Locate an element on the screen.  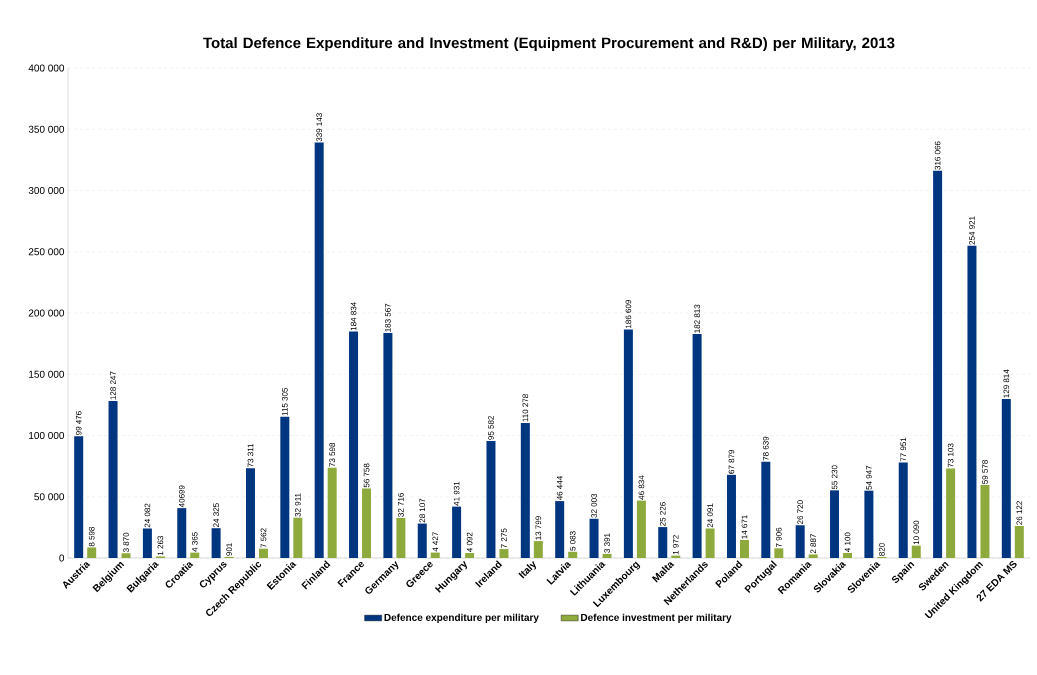
y-tick-label: 400 000 is located at coordinates (46, 68).